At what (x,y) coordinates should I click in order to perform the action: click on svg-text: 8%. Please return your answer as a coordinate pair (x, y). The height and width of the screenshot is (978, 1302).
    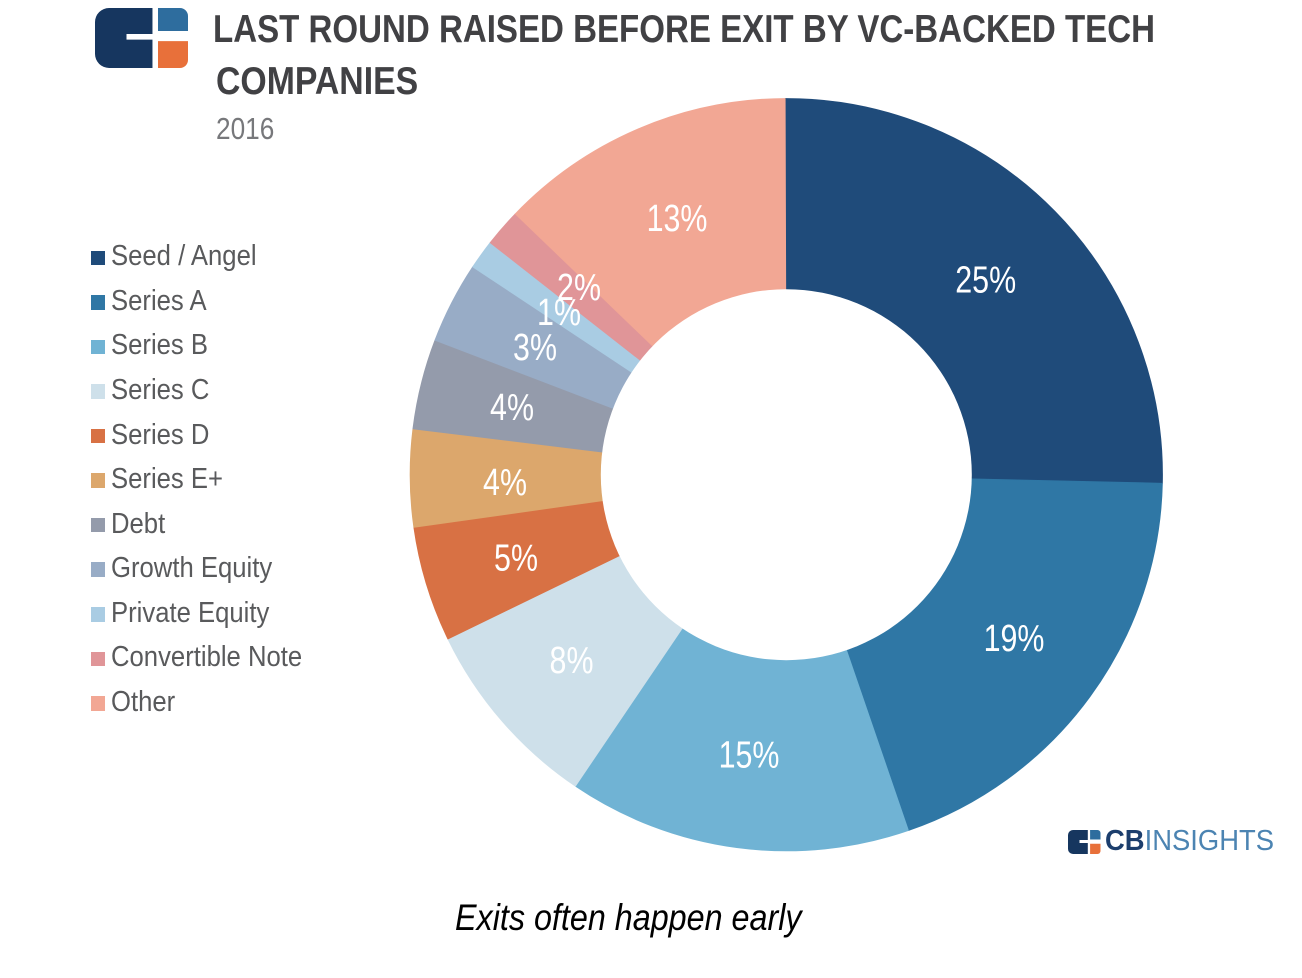
    Looking at the image, I should click on (572, 661).